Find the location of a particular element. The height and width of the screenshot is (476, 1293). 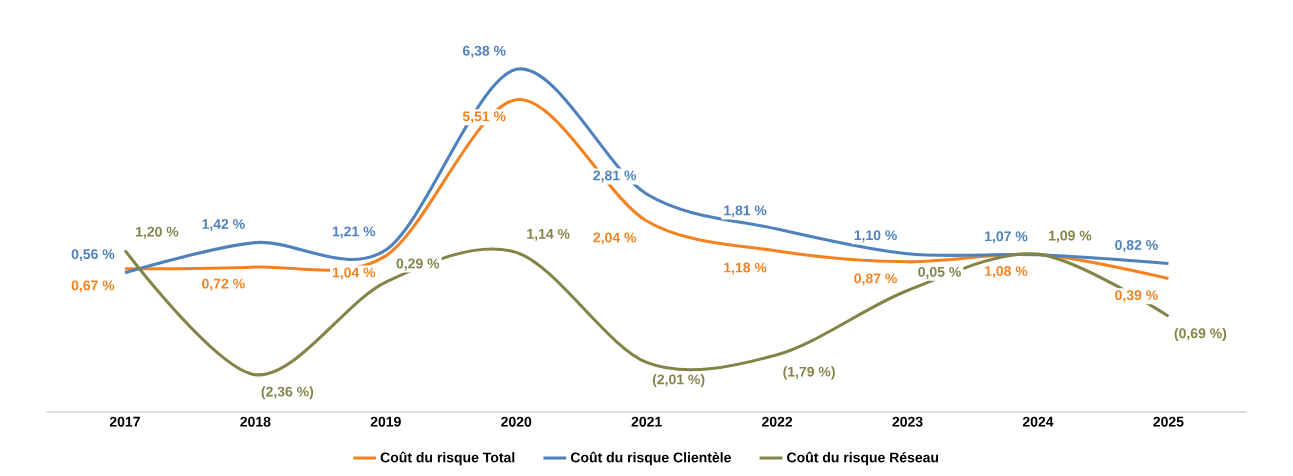

data-label: 1,07 % is located at coordinates (1006, 237).